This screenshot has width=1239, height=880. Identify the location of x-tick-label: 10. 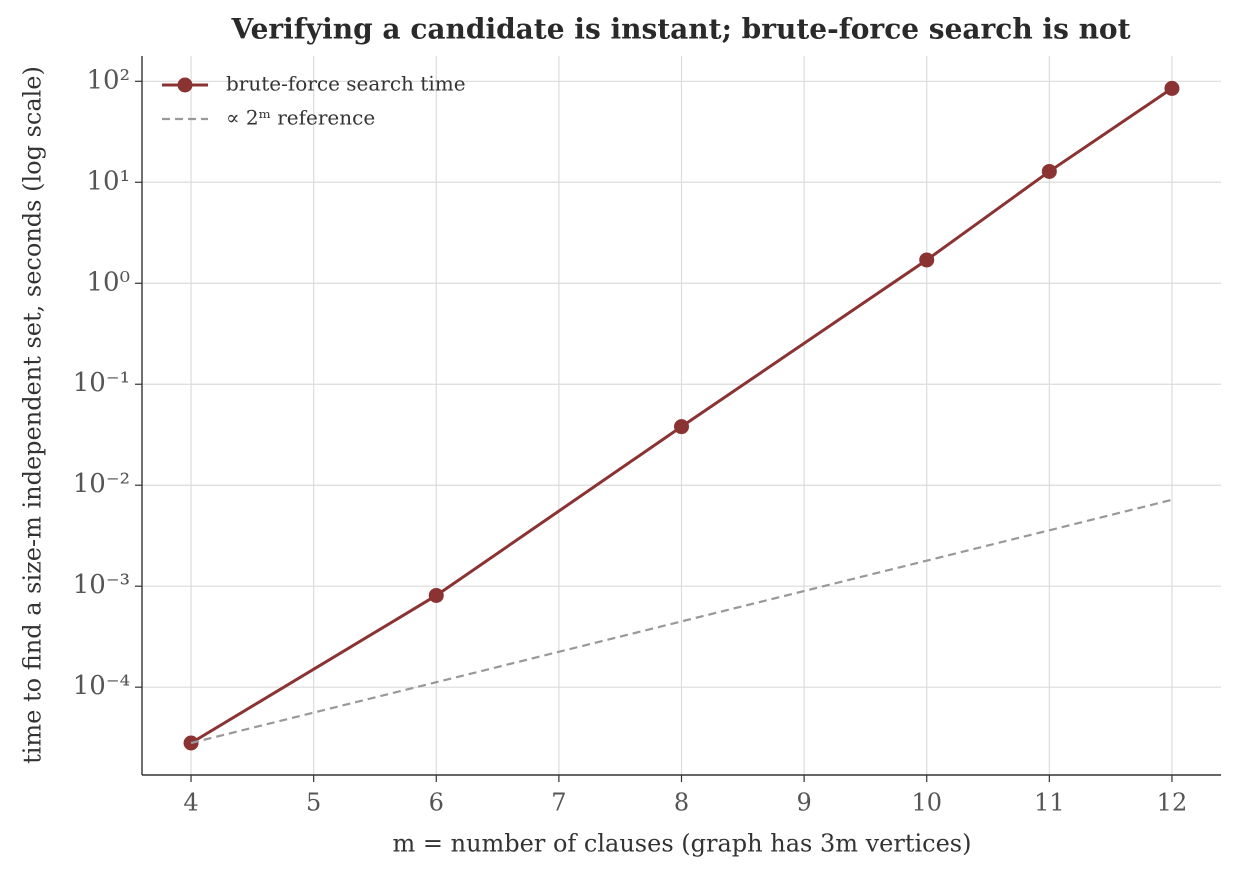
(926, 803).